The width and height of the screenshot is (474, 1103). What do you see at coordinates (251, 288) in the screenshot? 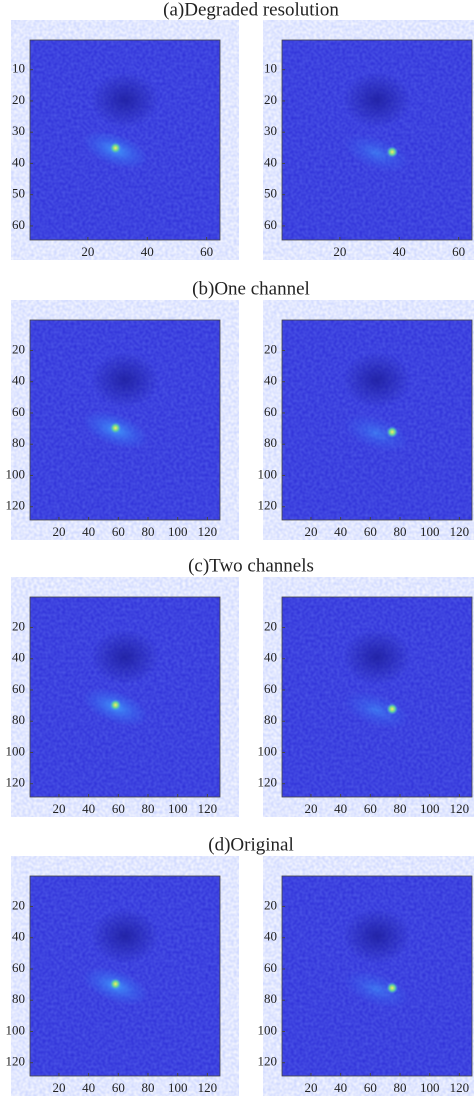
I see `section-title: (b)One channel` at bounding box center [251, 288].